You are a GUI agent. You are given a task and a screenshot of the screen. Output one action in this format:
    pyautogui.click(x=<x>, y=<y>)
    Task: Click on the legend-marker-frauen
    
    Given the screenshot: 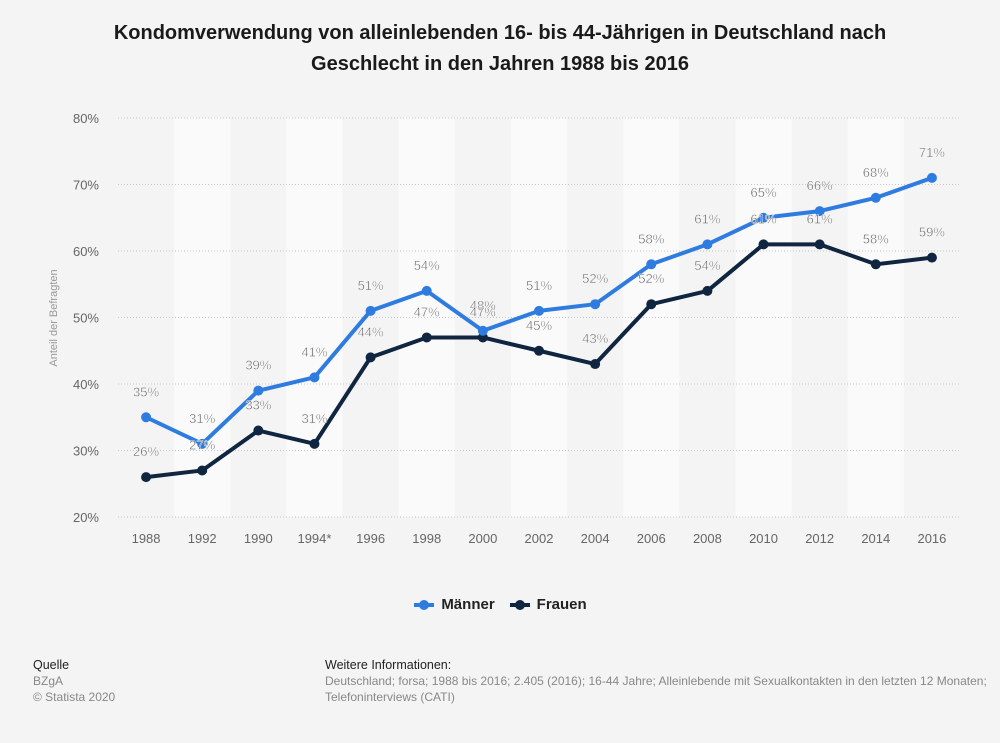 What is the action you would take?
    pyautogui.click(x=519, y=604)
    